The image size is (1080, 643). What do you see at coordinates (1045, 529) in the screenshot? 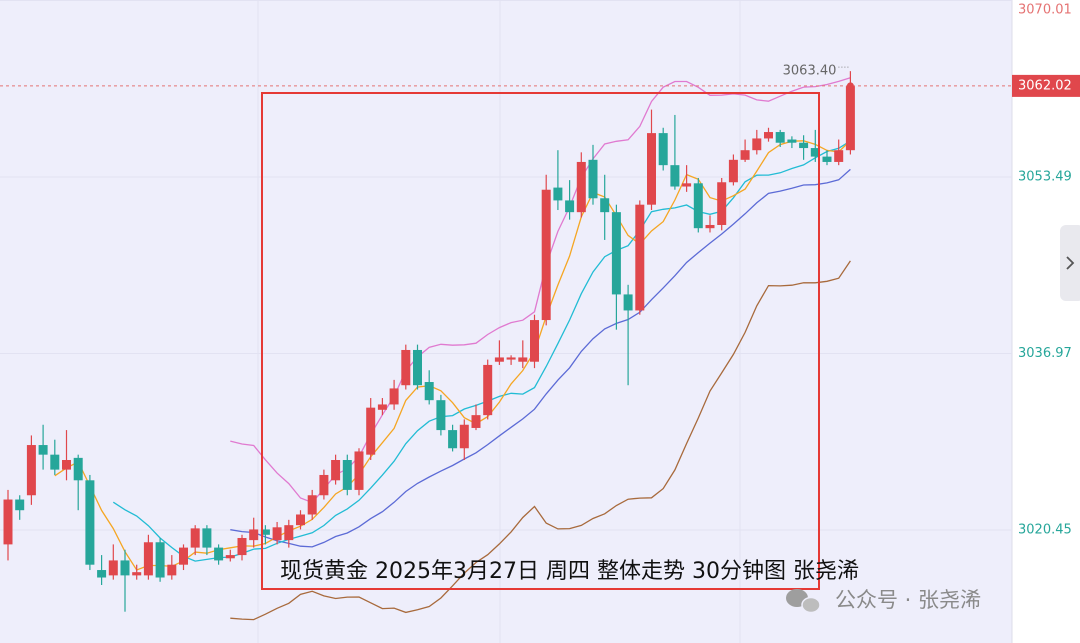
I see `y-tick-label: 3020.45` at bounding box center [1045, 529].